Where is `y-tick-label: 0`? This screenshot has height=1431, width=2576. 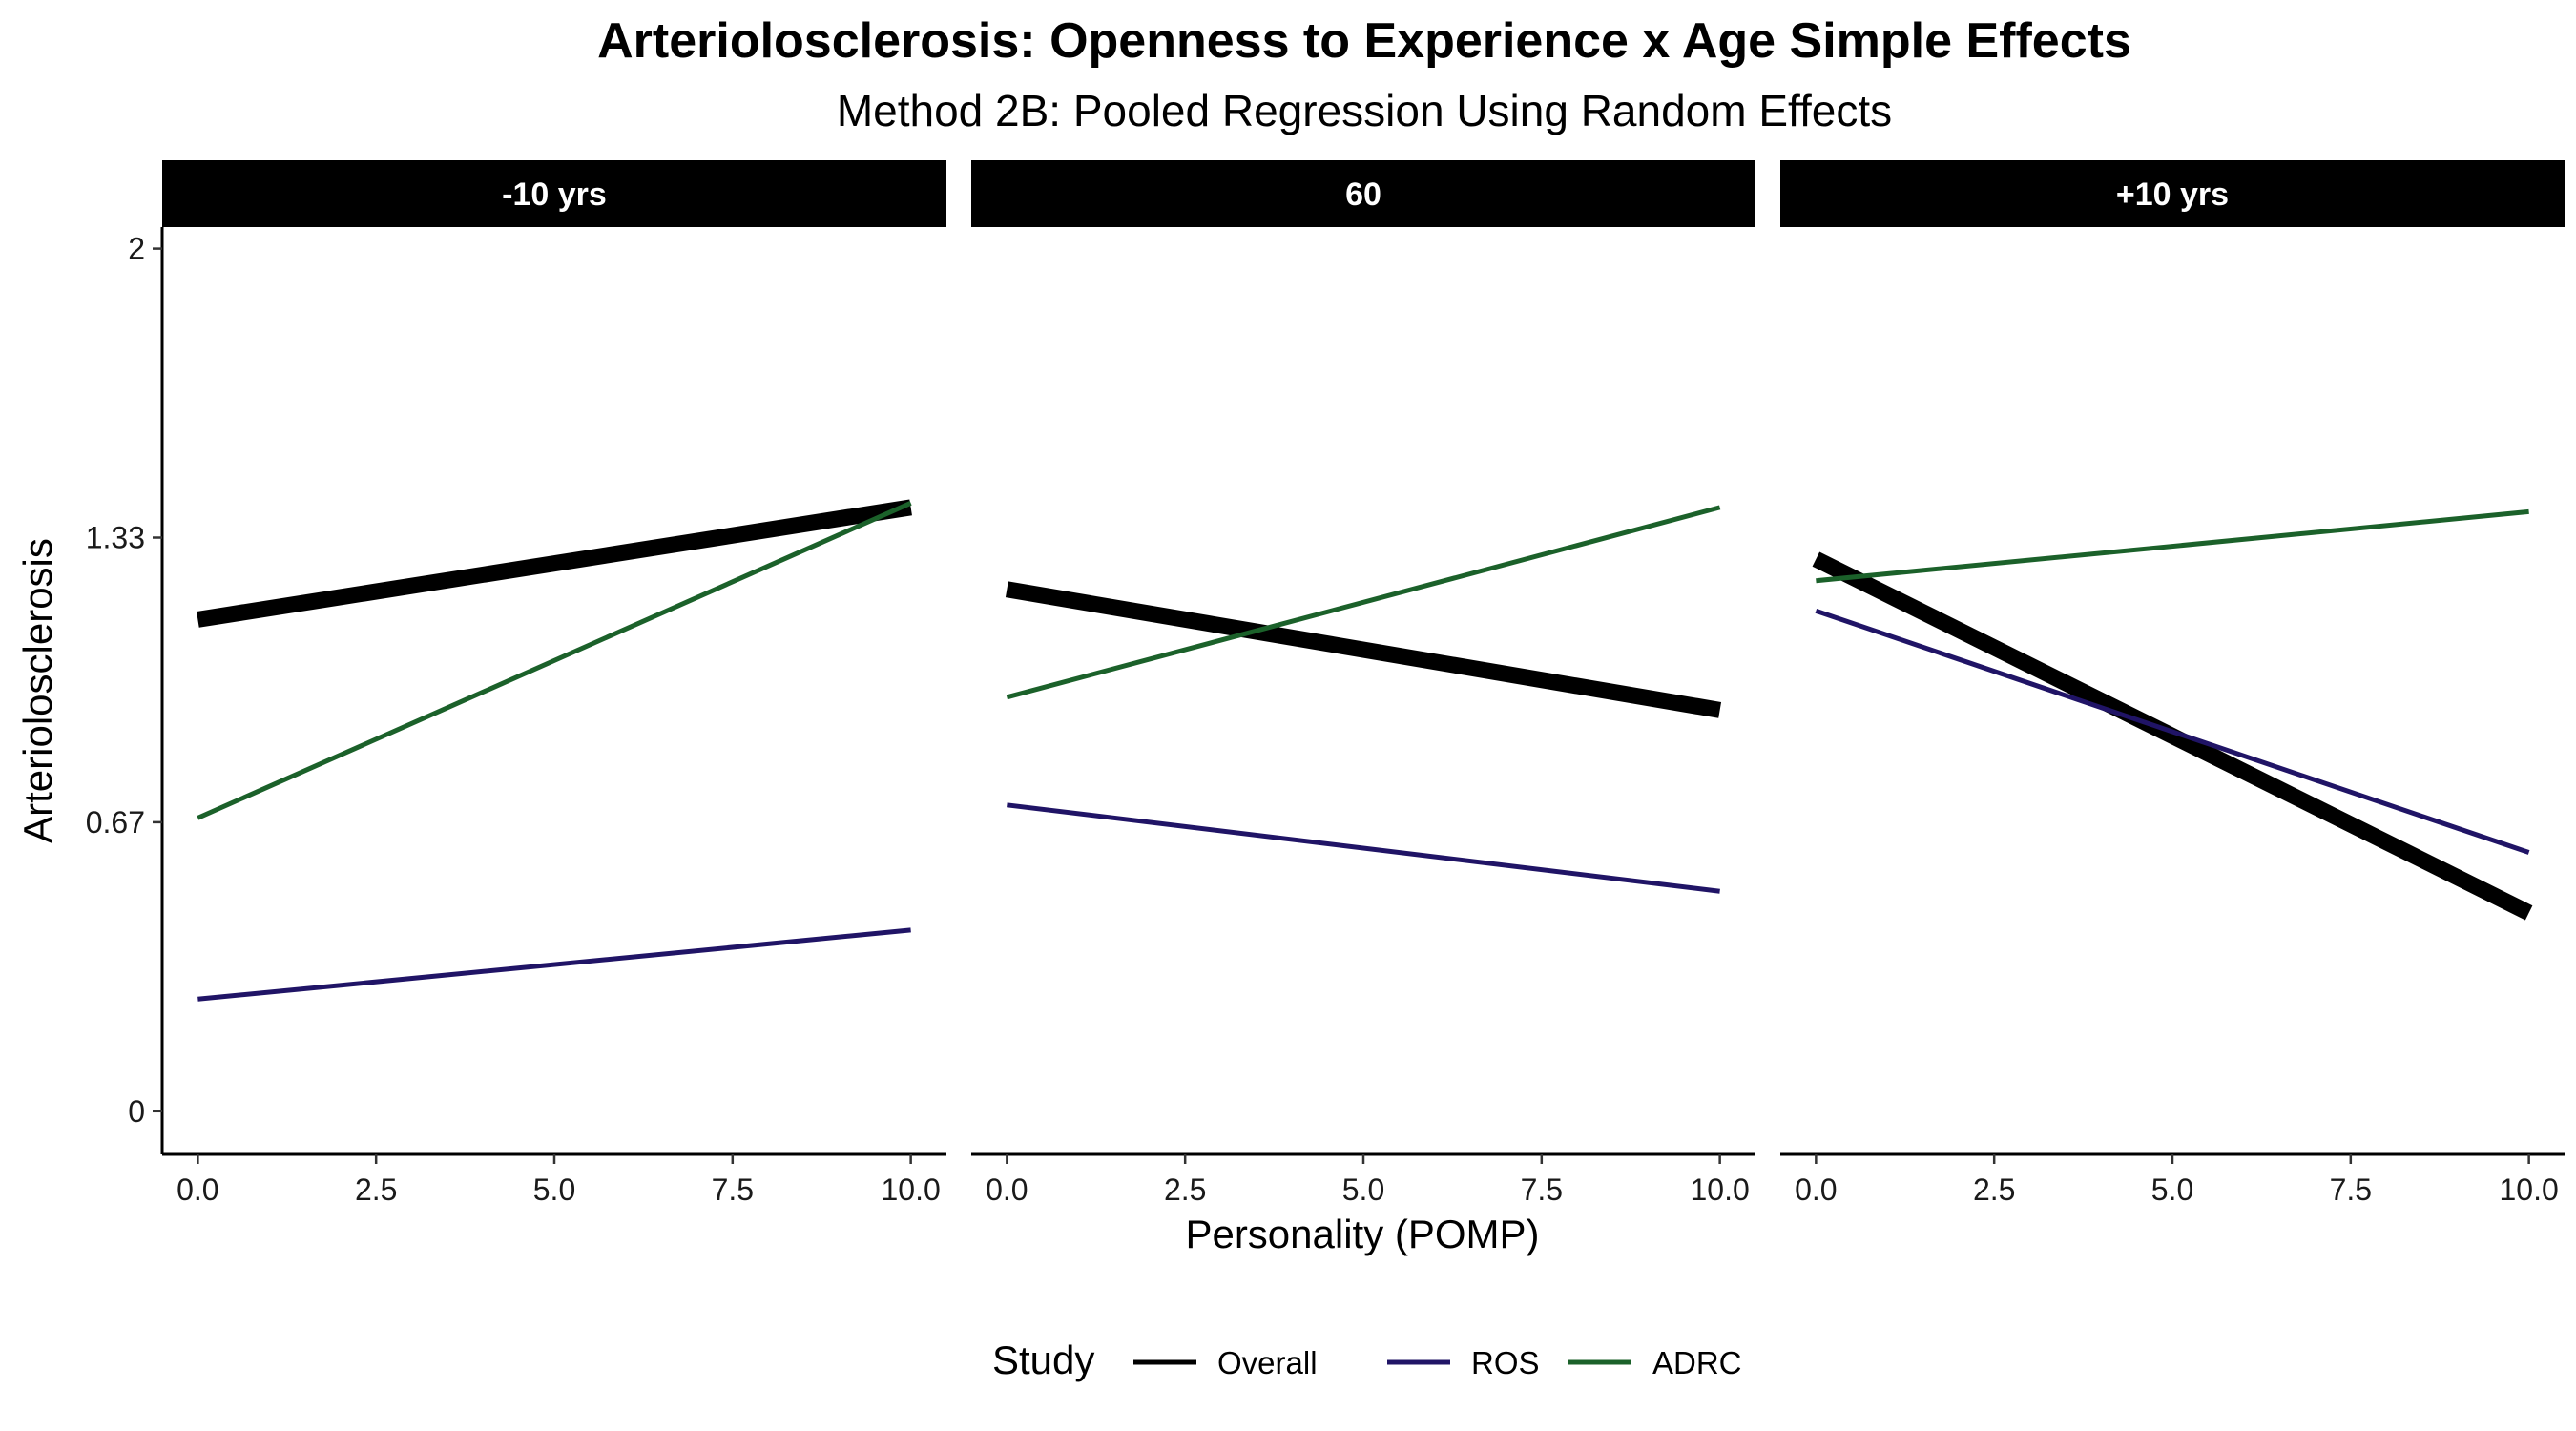
y-tick-label: 0 is located at coordinates (136, 1111).